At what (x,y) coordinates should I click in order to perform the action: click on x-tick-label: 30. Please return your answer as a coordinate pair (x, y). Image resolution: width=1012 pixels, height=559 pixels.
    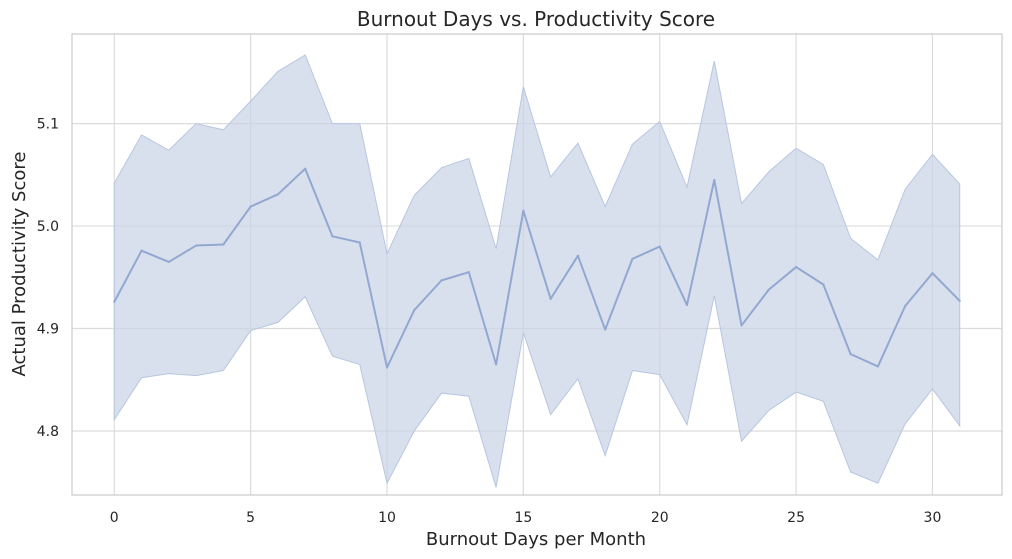
    Looking at the image, I should click on (933, 518).